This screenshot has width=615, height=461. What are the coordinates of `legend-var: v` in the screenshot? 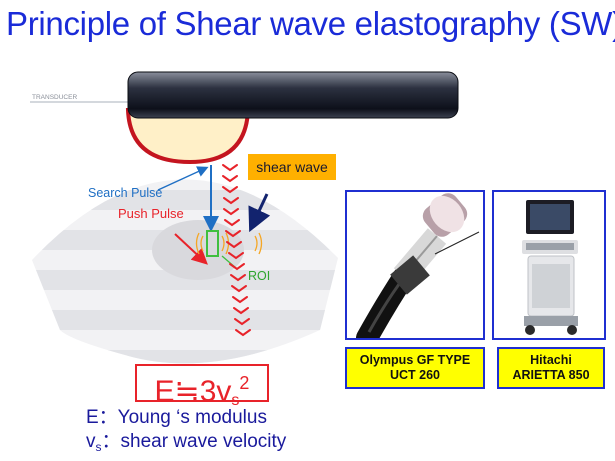 It's located at (91, 441).